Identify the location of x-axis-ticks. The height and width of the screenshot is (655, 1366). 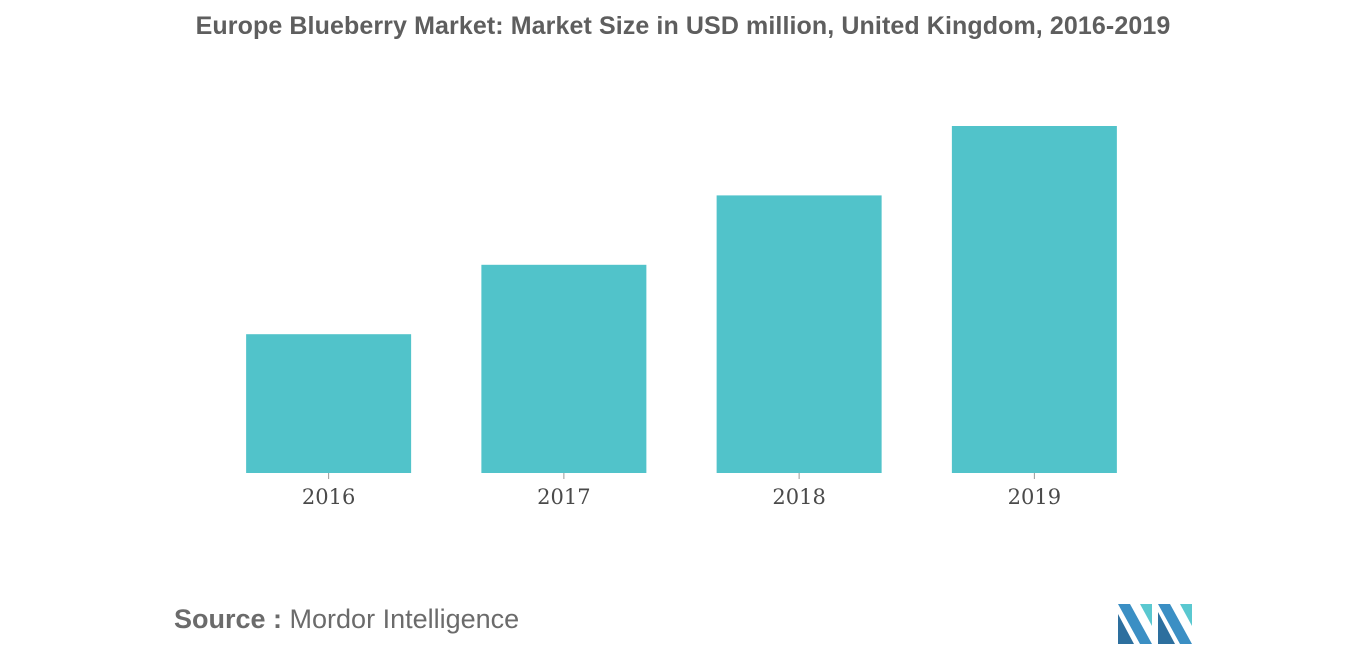
(681, 476).